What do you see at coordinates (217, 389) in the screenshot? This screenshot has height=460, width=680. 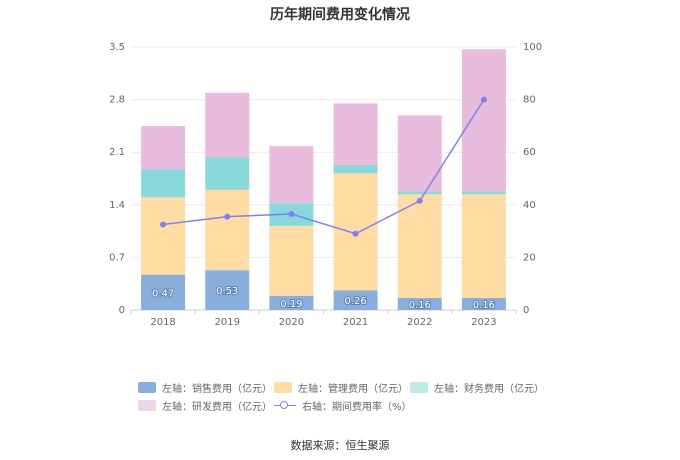 I see `legend-label-sales: 左轴：销售费用（亿元）` at bounding box center [217, 389].